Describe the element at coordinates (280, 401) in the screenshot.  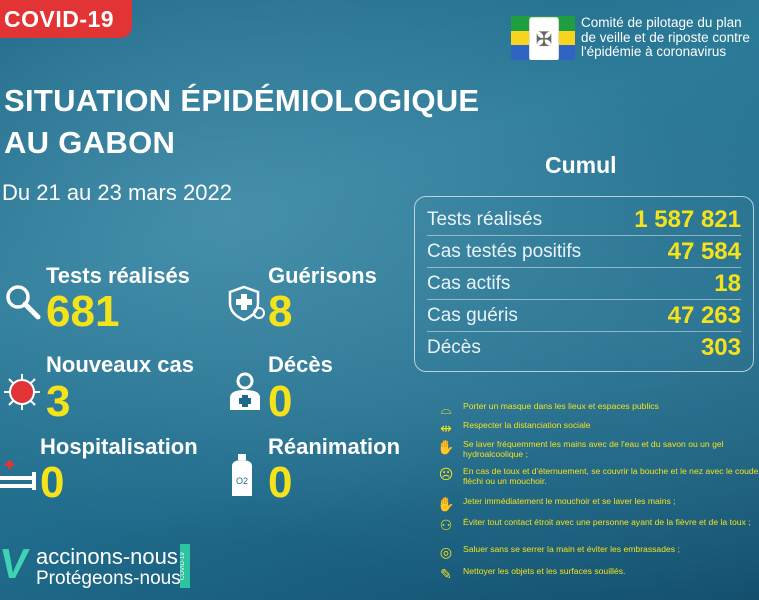
I see `stat-deces-value: 0` at that location.